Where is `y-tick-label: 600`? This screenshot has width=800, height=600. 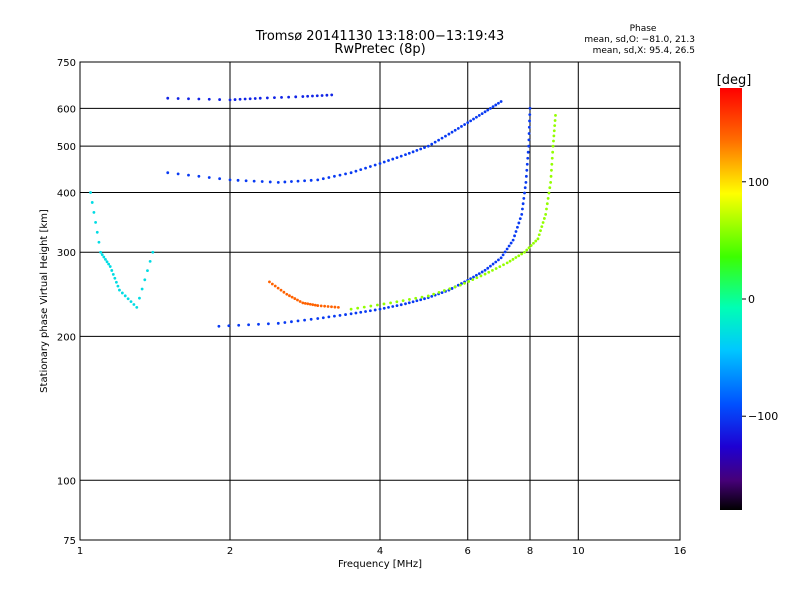 y-tick-label: 600 is located at coordinates (66, 109).